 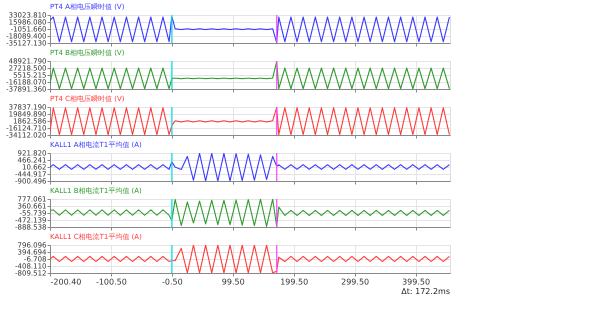 What do you see at coordinates (425, 291) in the screenshot?
I see `text: Δt: 172.2ms` at bounding box center [425, 291].